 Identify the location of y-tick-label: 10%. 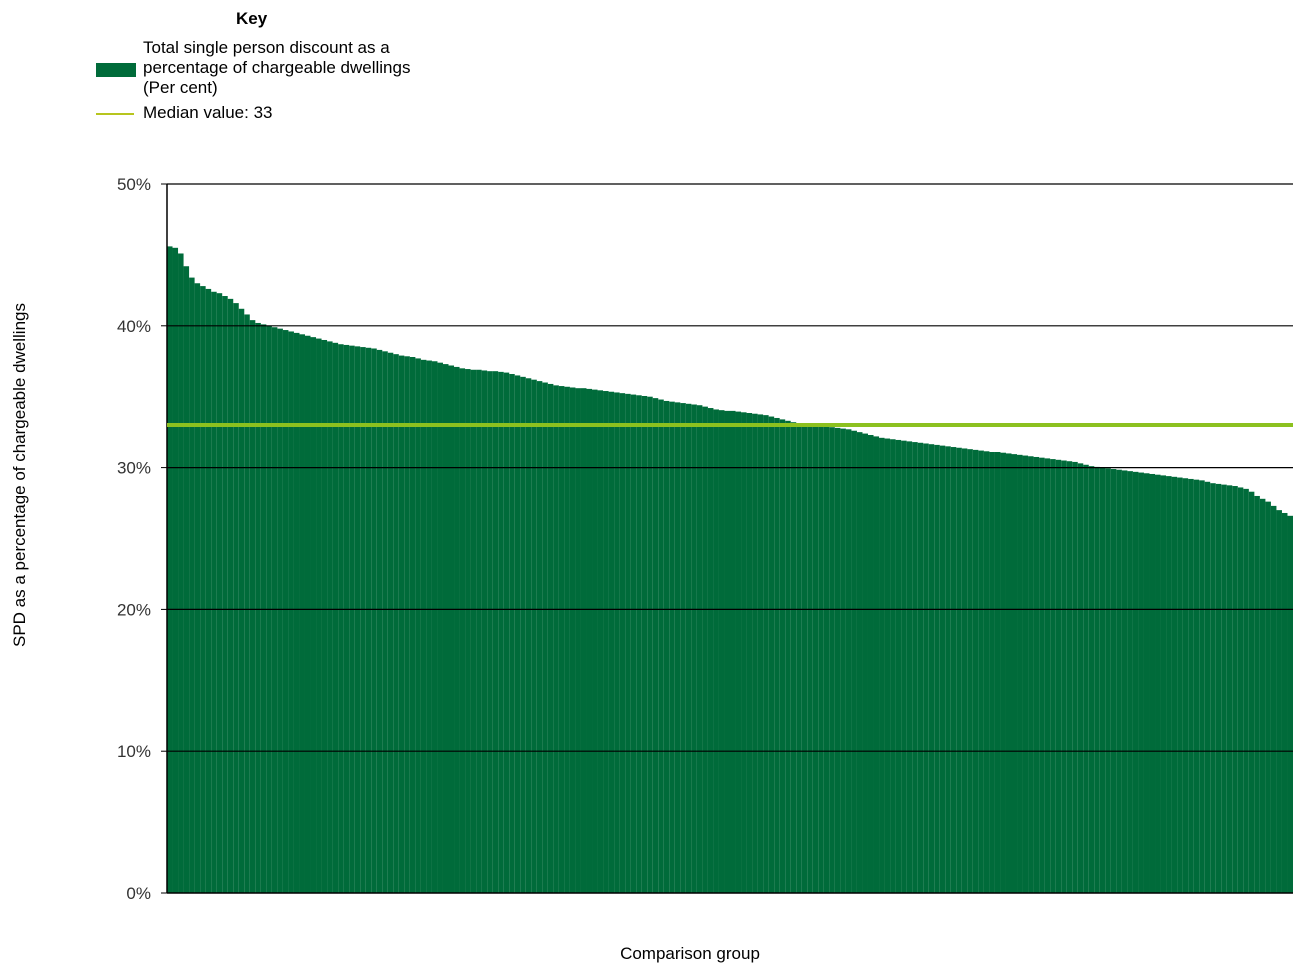
(134, 751).